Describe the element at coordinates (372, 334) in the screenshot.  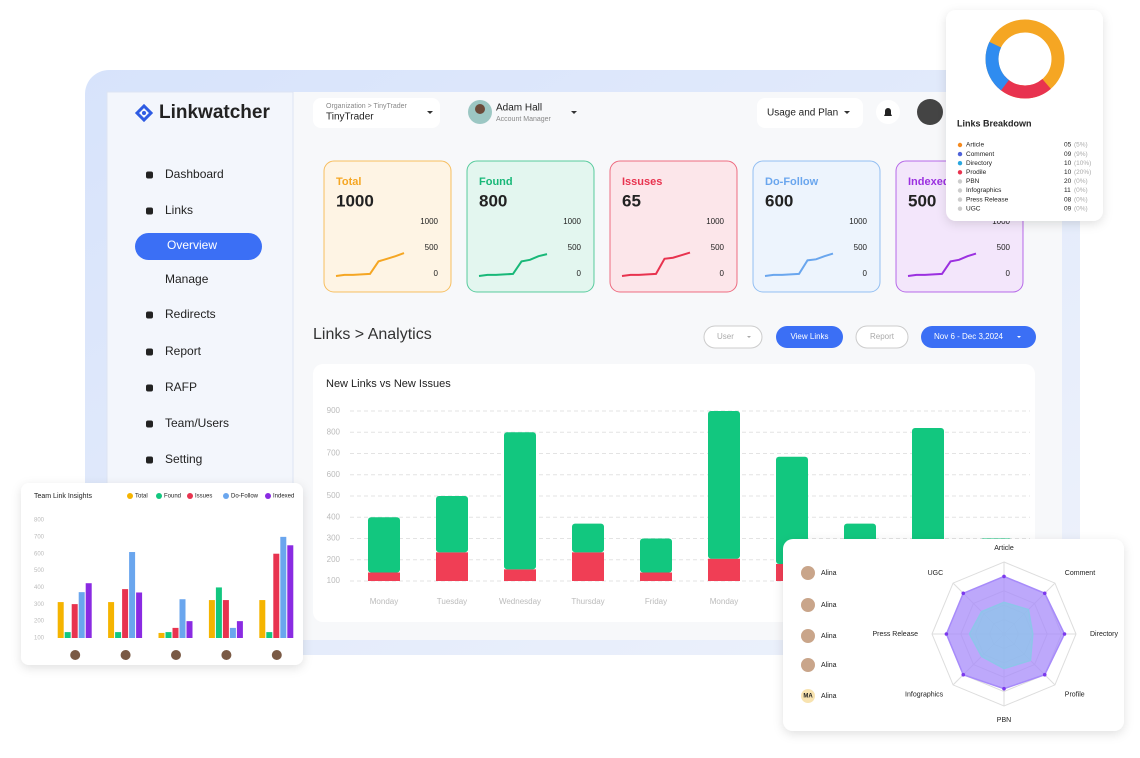
I see `section-title: Links > Analytics` at that location.